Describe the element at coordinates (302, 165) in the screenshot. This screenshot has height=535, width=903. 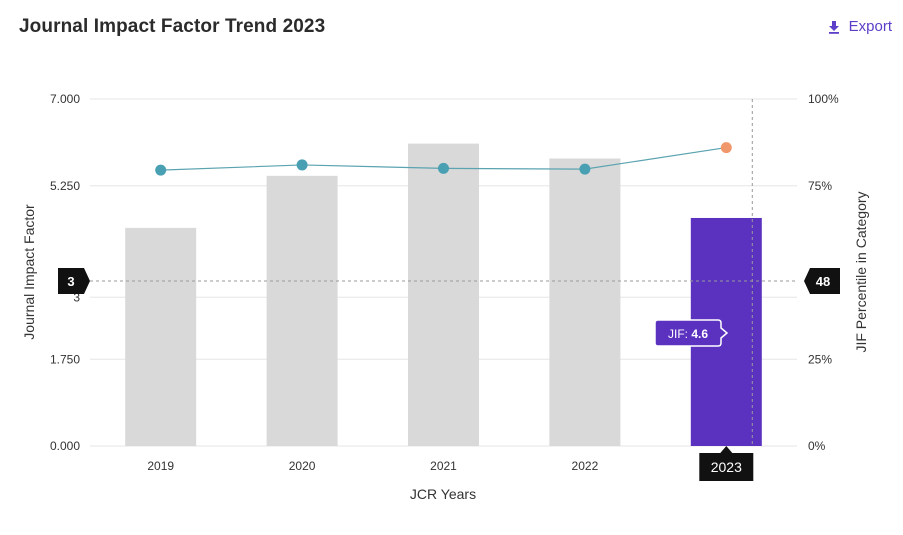
I see `percentile-point-2020` at that location.